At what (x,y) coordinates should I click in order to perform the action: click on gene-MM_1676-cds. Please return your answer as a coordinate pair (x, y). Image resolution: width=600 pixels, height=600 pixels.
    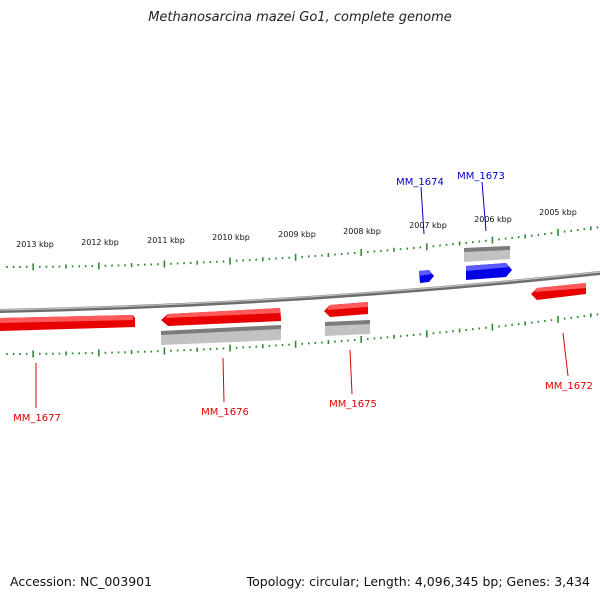
    Looking at the image, I should click on (221, 335).